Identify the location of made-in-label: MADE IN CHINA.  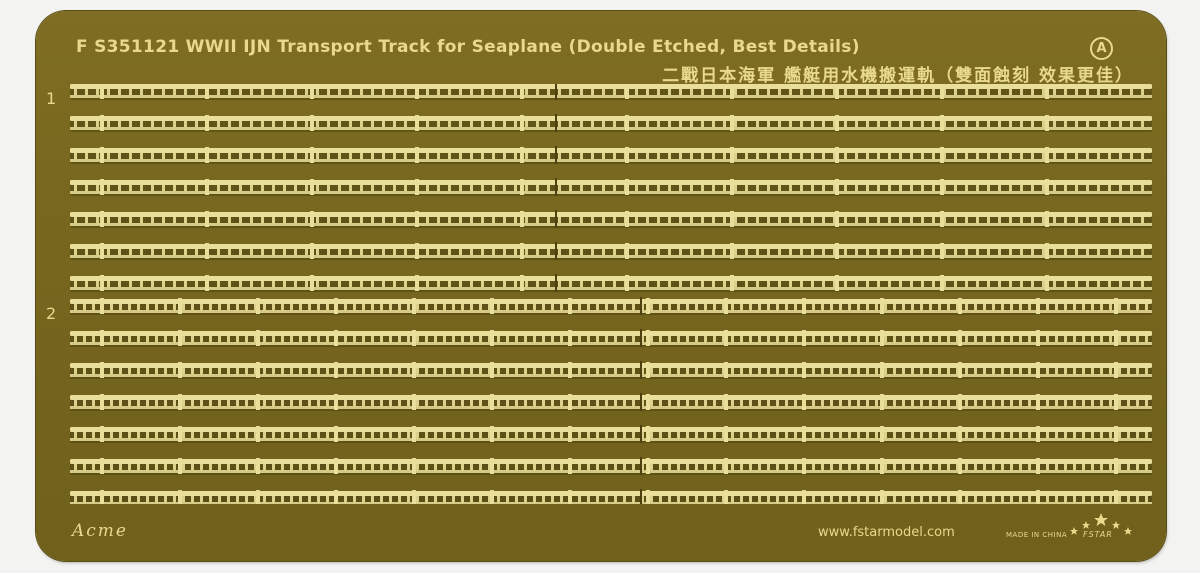
(1037, 535).